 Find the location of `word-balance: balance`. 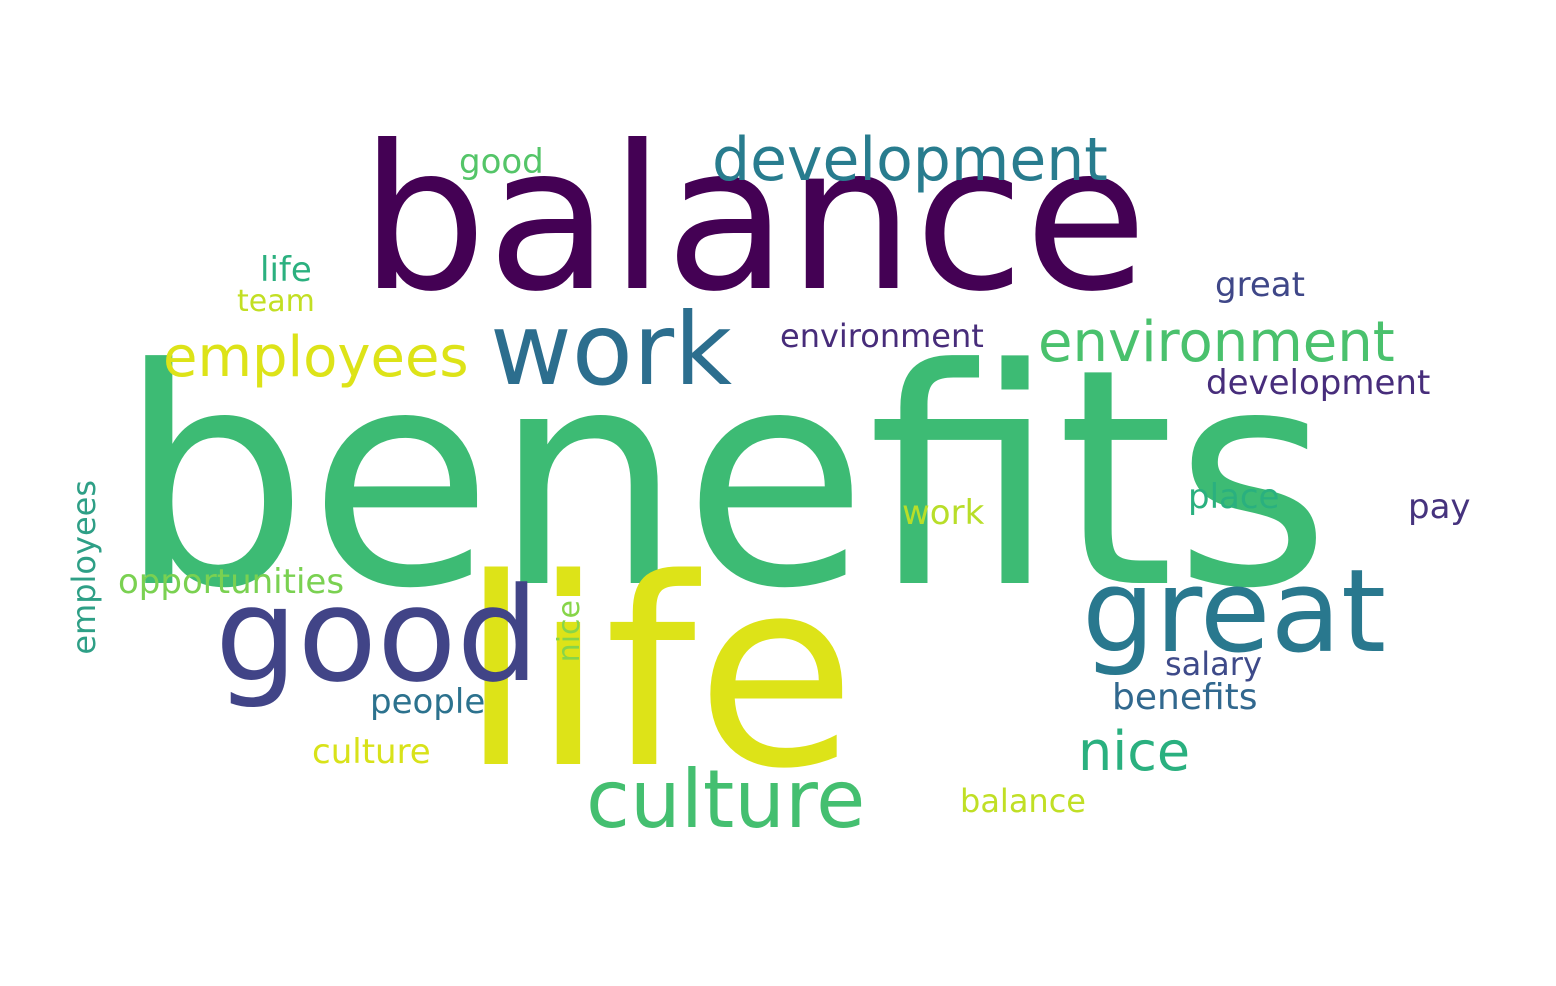

word-balance: balance is located at coordinates (754, 219).